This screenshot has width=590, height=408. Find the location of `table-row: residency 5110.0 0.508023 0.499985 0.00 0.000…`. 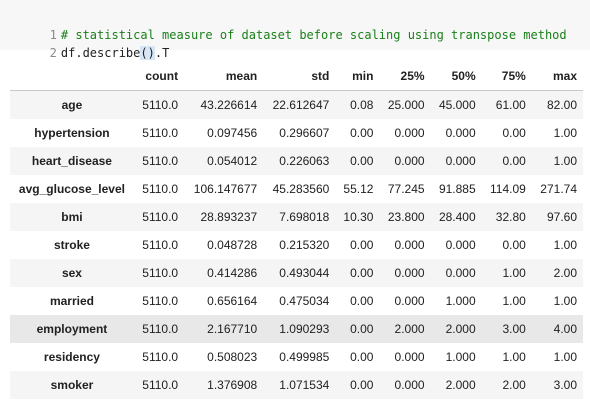

table-row: residency 5110.0 0.508023 0.499985 0.00 0.000… is located at coordinates (296, 357).